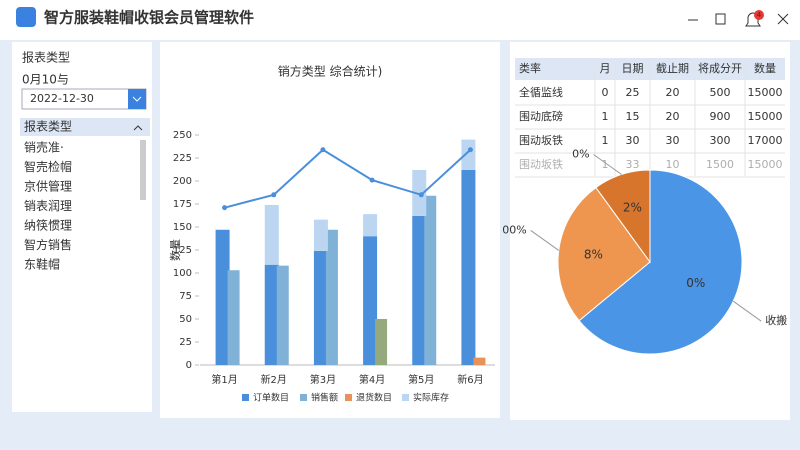 The width and height of the screenshot is (800, 450). What do you see at coordinates (633, 116) in the screenshot?
I see `table-cell: 15` at bounding box center [633, 116].